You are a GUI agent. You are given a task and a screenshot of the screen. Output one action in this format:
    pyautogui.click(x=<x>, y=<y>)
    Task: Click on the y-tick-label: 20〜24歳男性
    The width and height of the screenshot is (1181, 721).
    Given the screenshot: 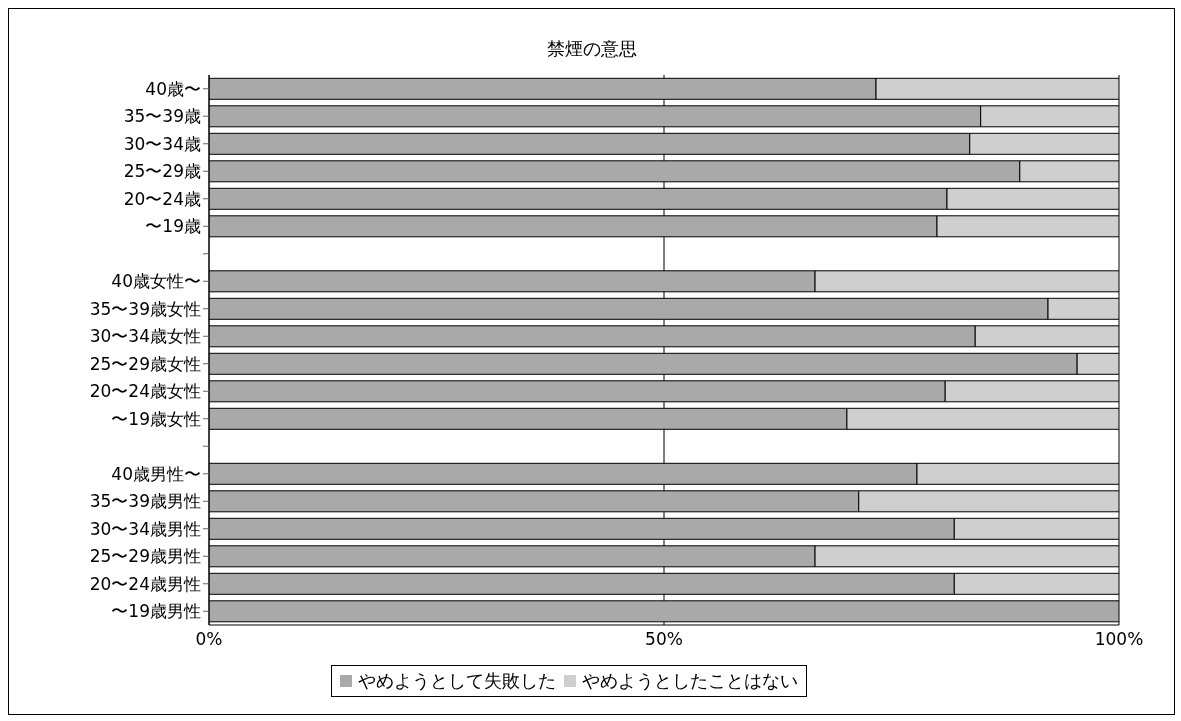 What is the action you would take?
    pyautogui.click(x=145, y=583)
    